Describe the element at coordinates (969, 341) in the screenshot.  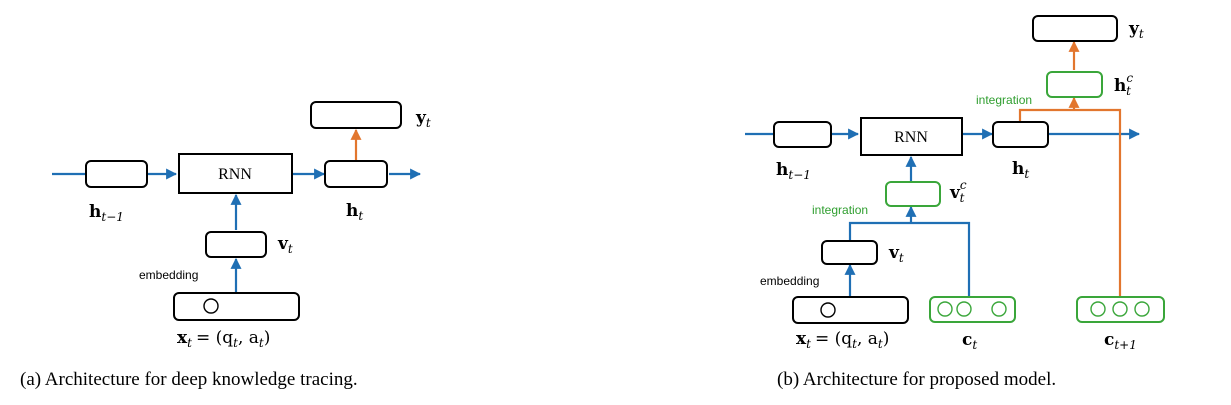
I see `c-label: ct` at that location.